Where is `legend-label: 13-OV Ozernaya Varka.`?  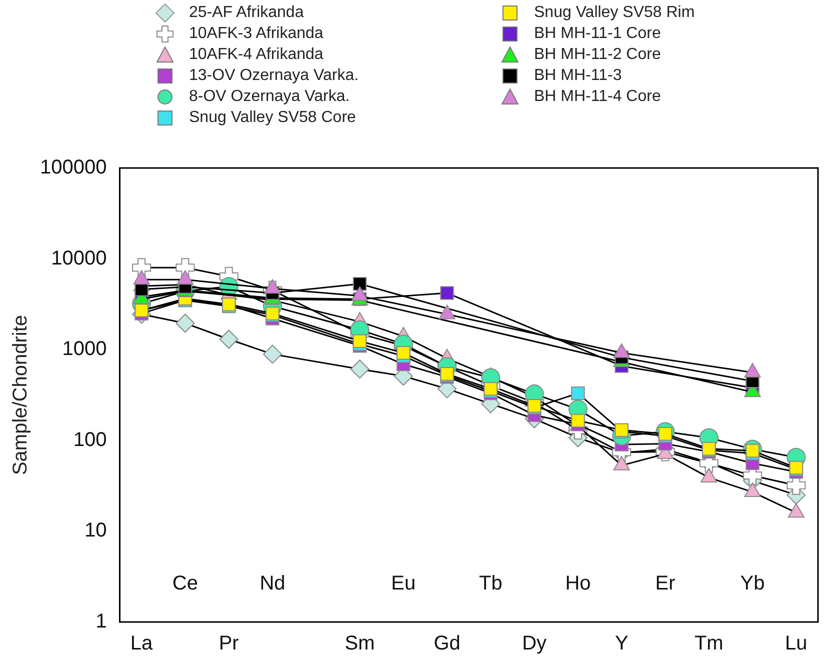 legend-label: 13-OV Ozernaya Varka. is located at coordinates (274, 75).